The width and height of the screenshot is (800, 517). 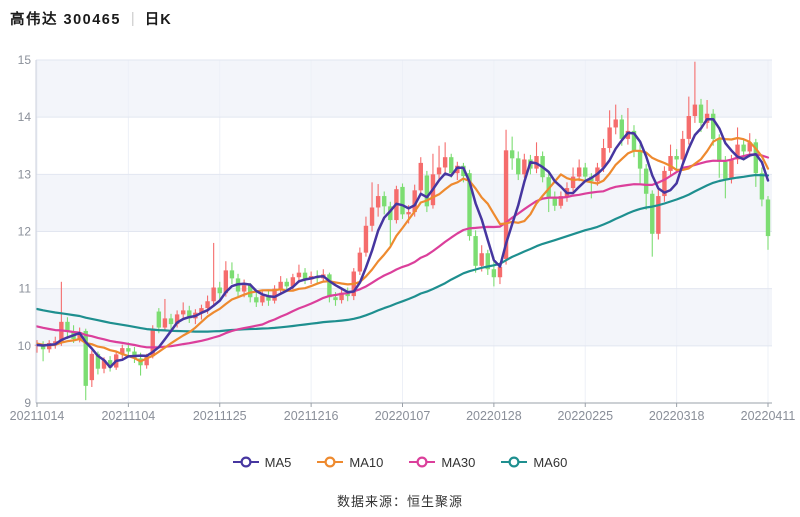 I want to click on legend-label: MA30, so click(x=458, y=462).